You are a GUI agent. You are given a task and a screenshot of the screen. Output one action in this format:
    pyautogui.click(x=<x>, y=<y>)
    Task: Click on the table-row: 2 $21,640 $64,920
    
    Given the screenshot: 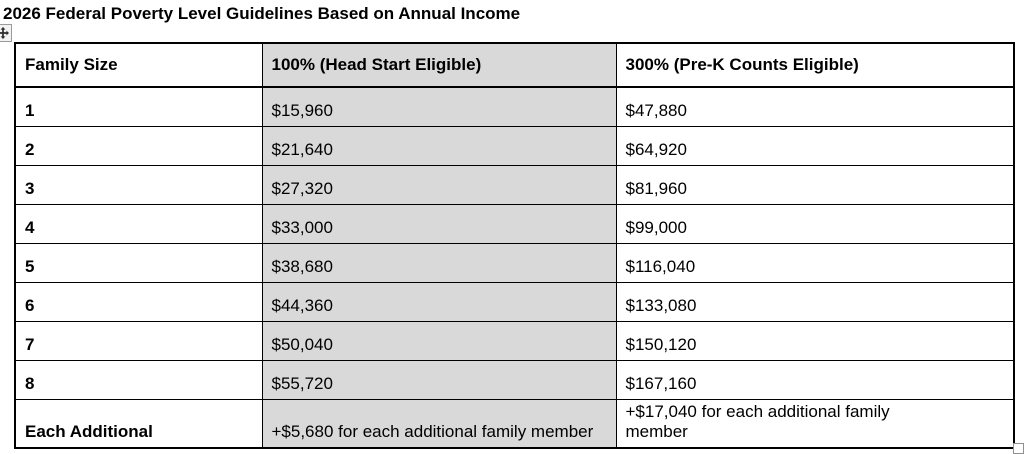 What is the action you would take?
    pyautogui.click(x=514, y=145)
    